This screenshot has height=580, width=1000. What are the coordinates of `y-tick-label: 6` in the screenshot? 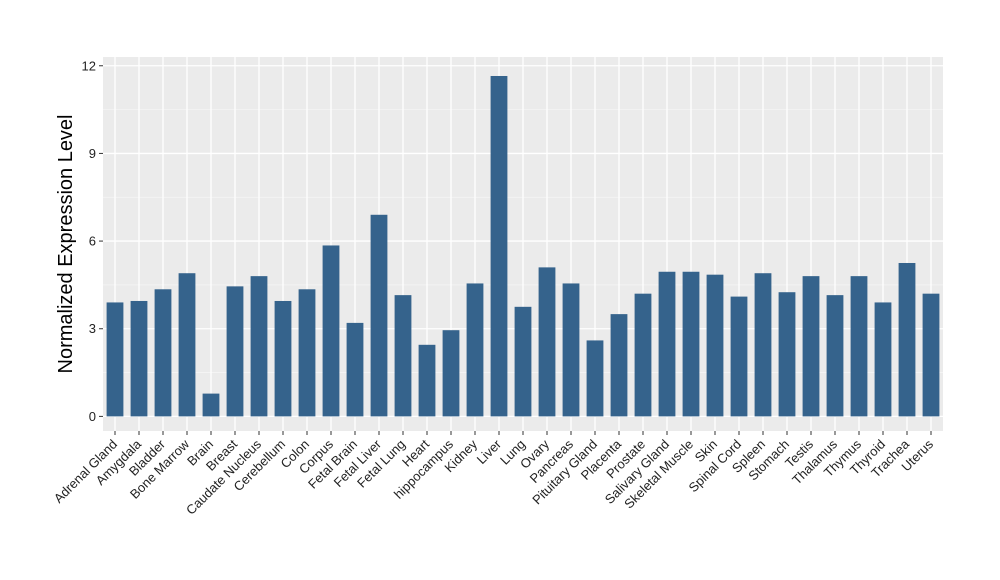 It's located at (92, 241).